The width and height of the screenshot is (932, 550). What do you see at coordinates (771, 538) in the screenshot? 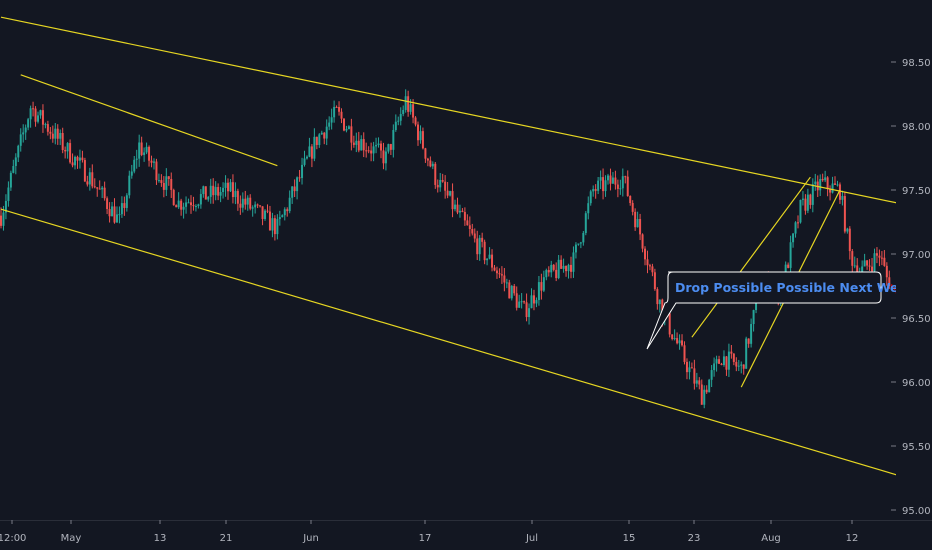
I see `time-tick-label: Aug` at bounding box center [771, 538].